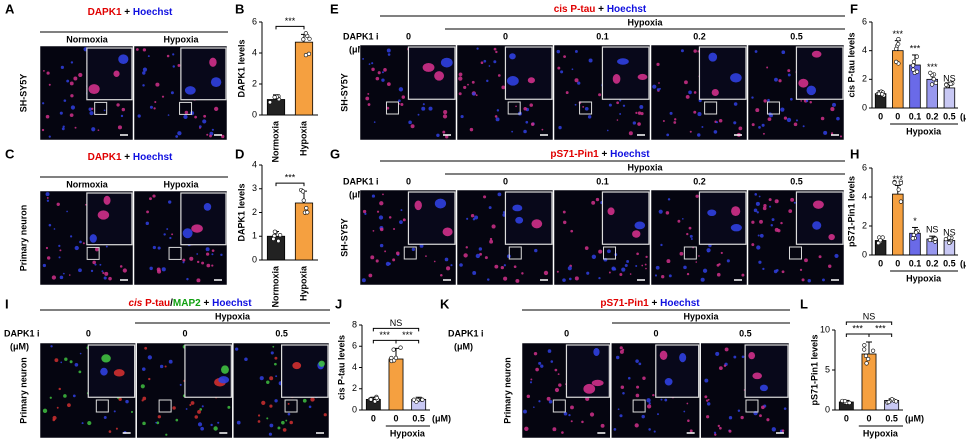 The image size is (966, 443). I want to click on y-tick-label: 6, so click(354, 346).